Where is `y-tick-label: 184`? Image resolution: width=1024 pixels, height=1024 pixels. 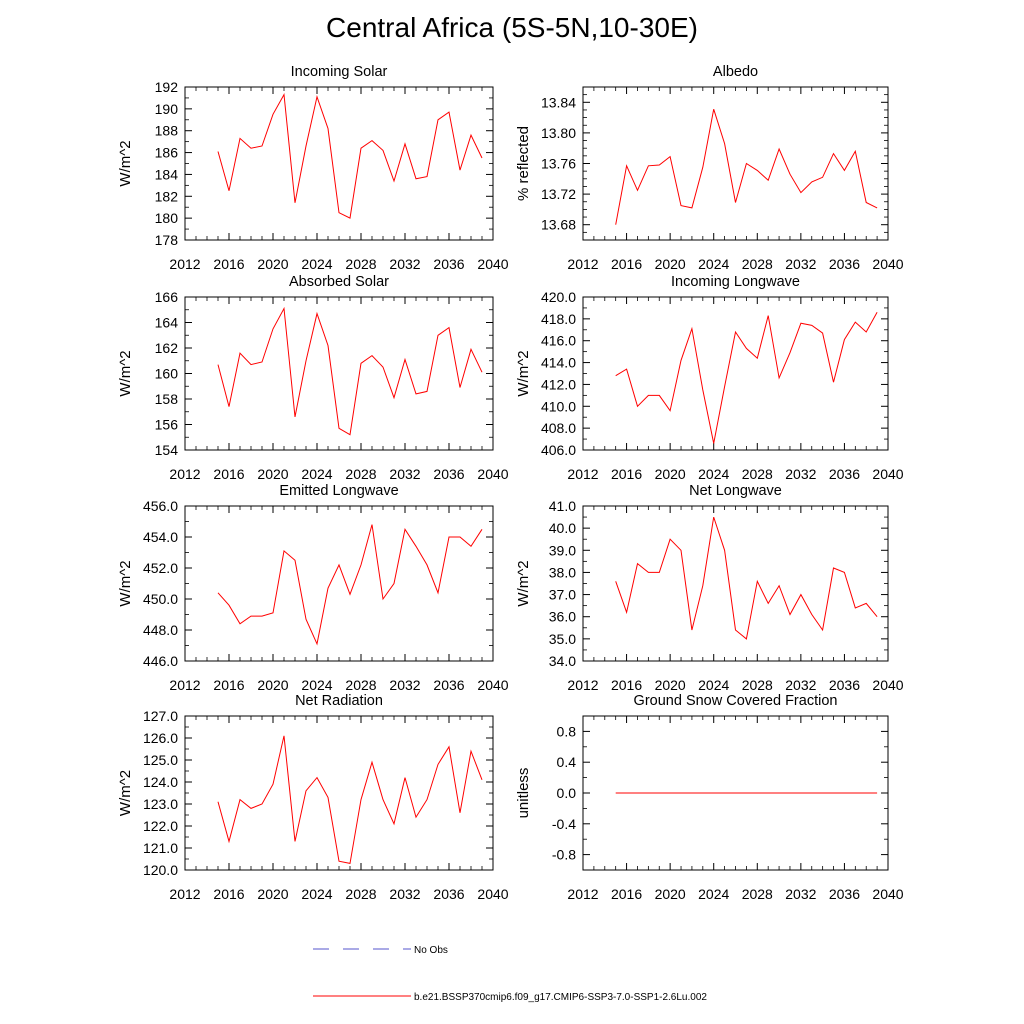 y-tick-label: 184 is located at coordinates (167, 174).